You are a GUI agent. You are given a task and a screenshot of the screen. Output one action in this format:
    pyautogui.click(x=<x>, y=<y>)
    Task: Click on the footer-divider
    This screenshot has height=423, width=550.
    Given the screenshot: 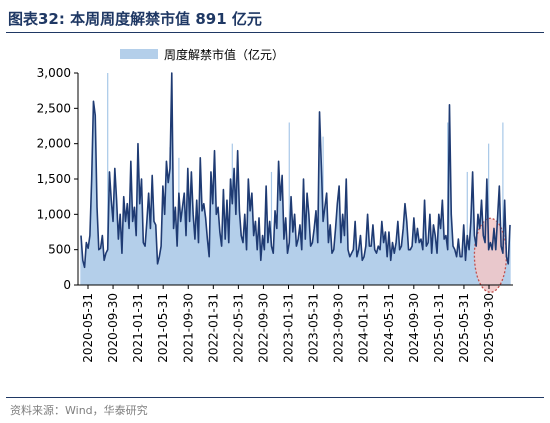 What is the action you would take?
    pyautogui.click(x=275, y=397)
    